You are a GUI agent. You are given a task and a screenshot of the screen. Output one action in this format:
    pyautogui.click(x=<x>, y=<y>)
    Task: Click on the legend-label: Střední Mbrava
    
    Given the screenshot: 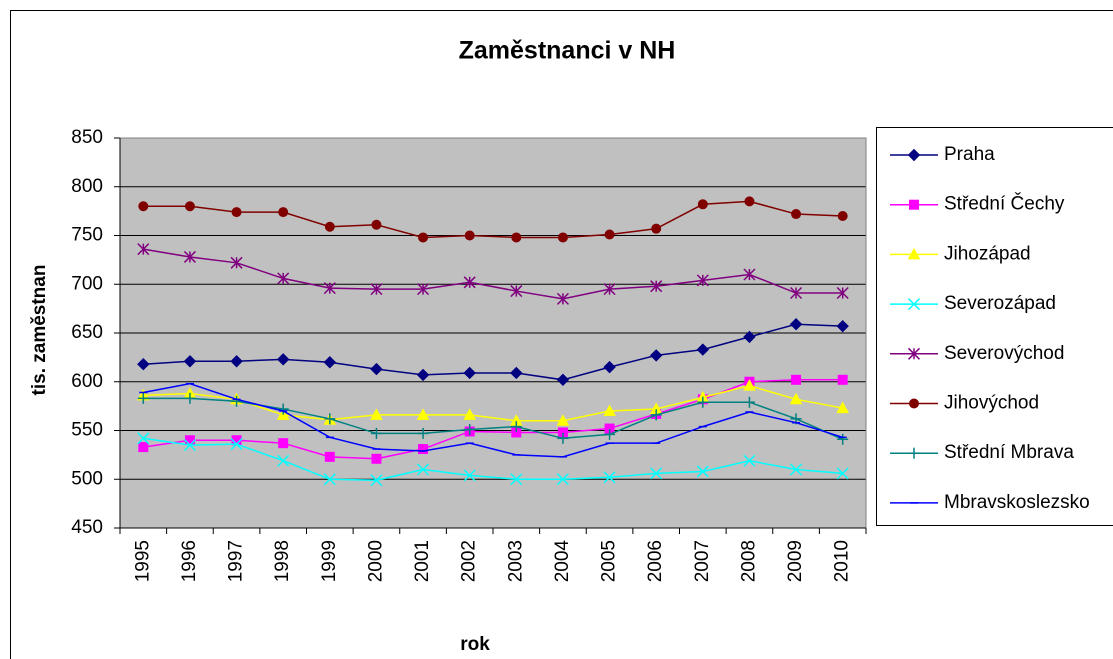 What is the action you would take?
    pyautogui.click(x=1009, y=452)
    